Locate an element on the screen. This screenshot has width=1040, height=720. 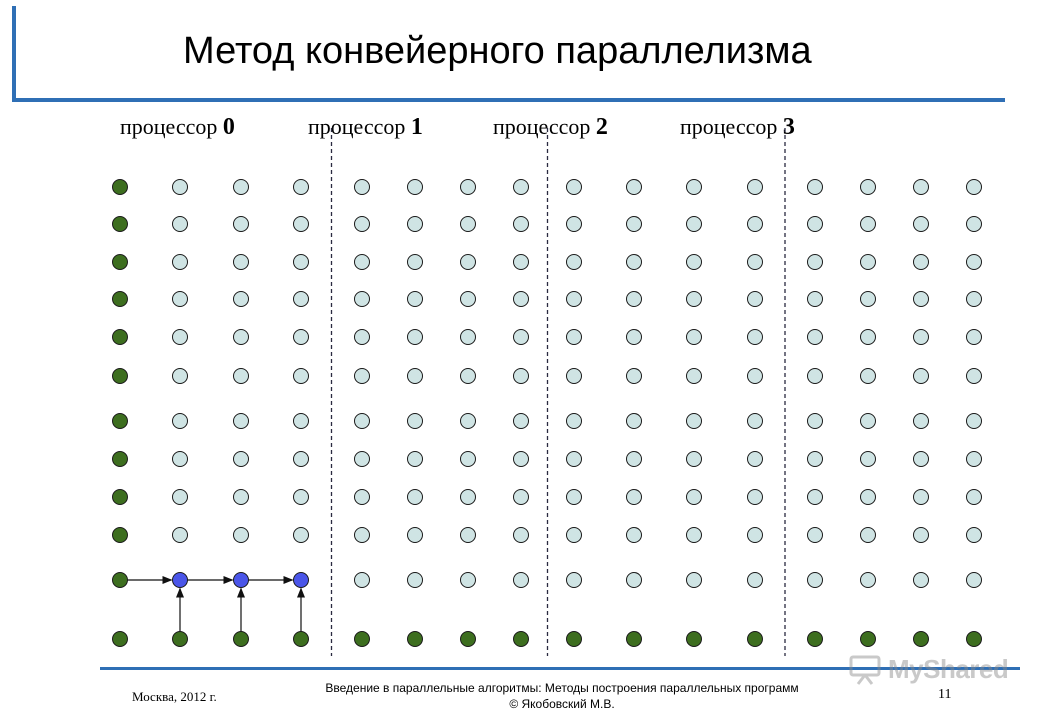
slide-title: Метод конвейерного параллелизма is located at coordinates (497, 51).